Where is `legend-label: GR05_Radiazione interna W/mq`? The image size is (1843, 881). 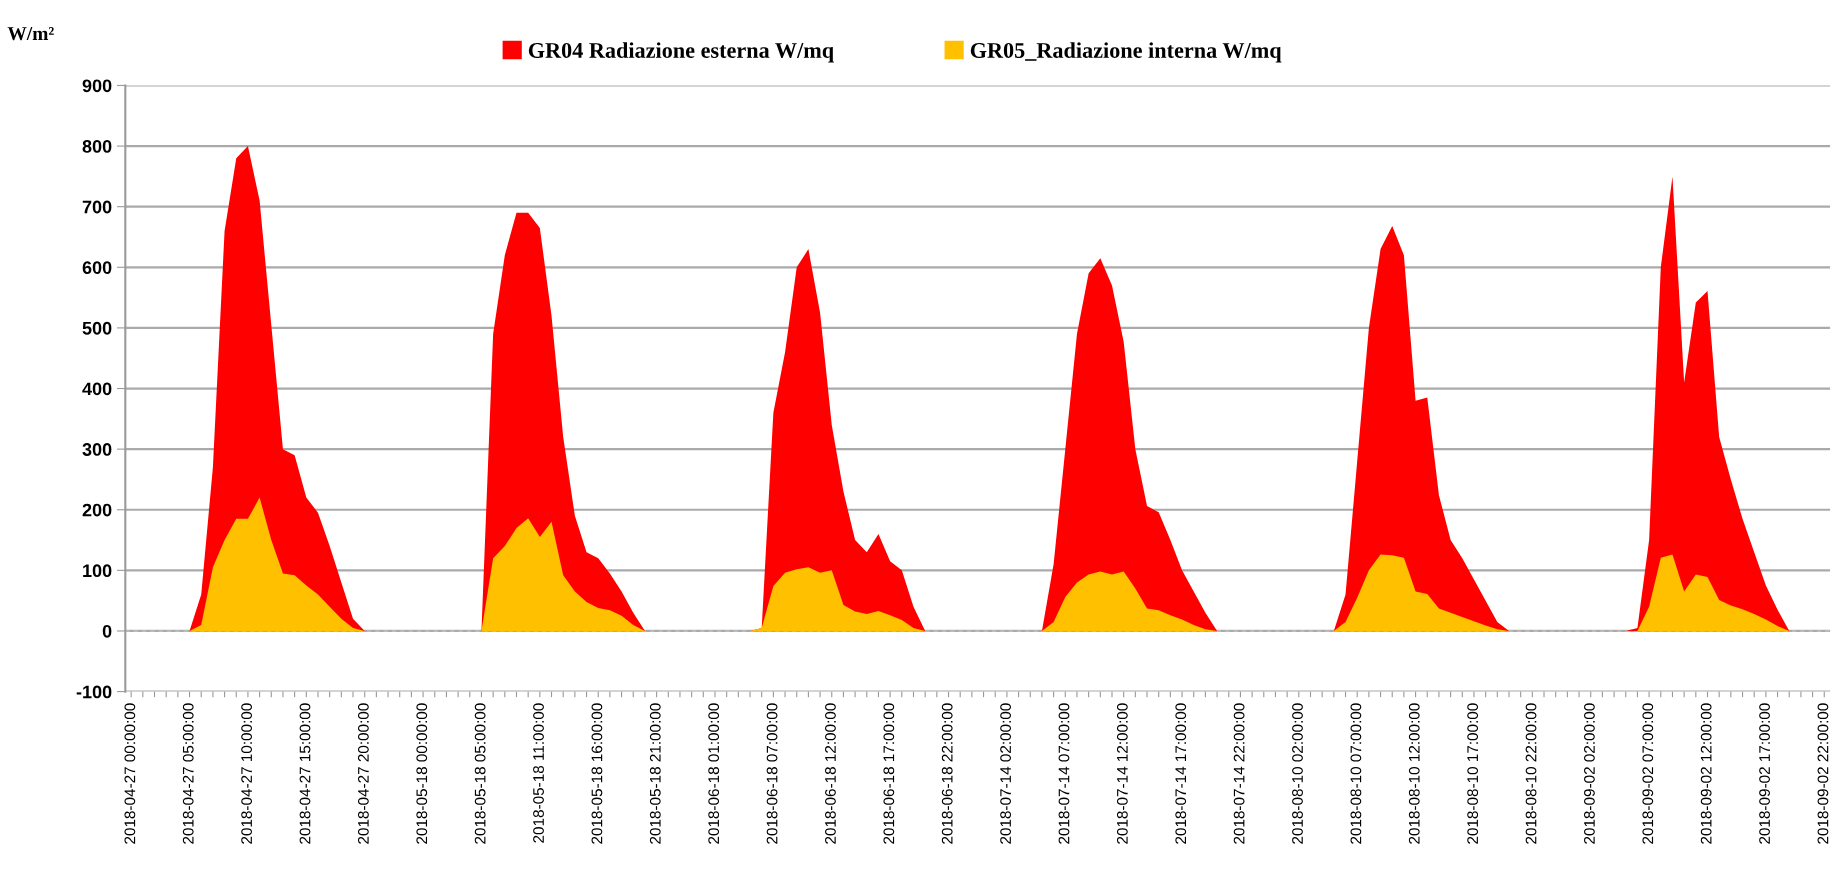 legend-label: GR05_Radiazione interna W/mq is located at coordinates (1126, 52).